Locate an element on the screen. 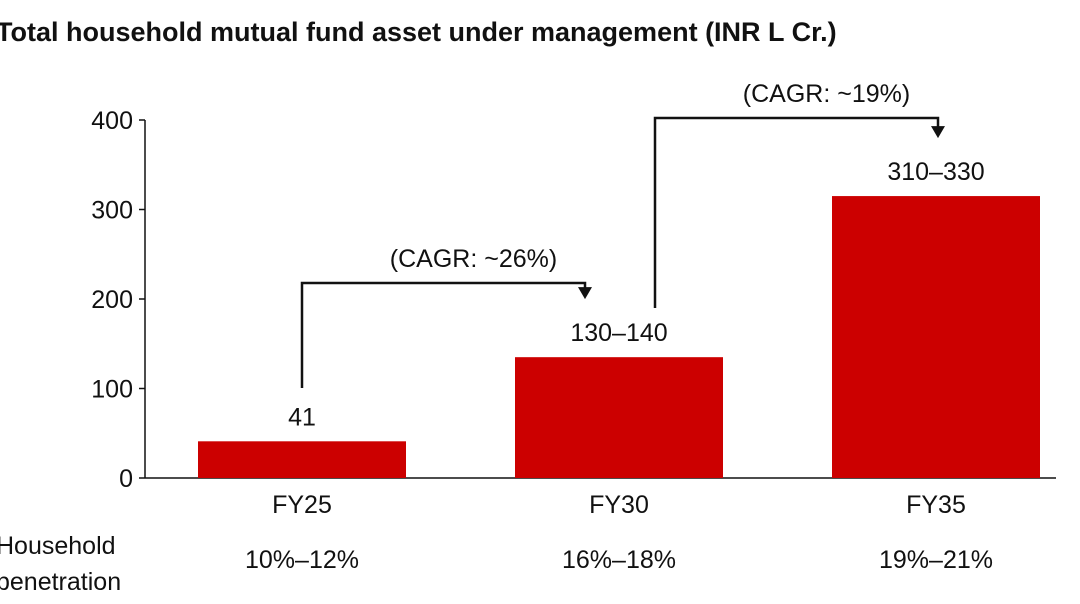  x-axis-labels: FY25 FY30 FY35 is located at coordinates (619, 505).